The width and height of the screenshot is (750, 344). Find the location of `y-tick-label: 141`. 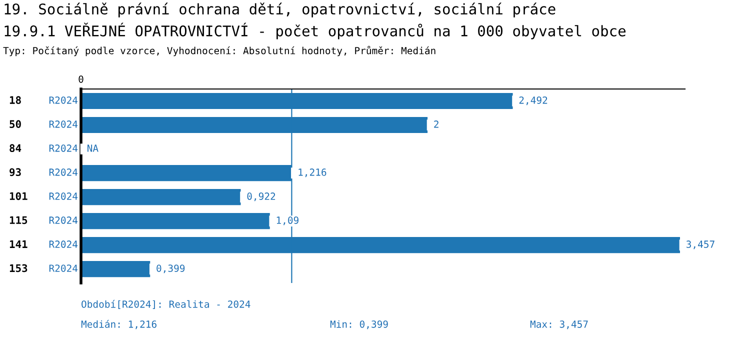

y-tick-label: 141 is located at coordinates (19, 244).